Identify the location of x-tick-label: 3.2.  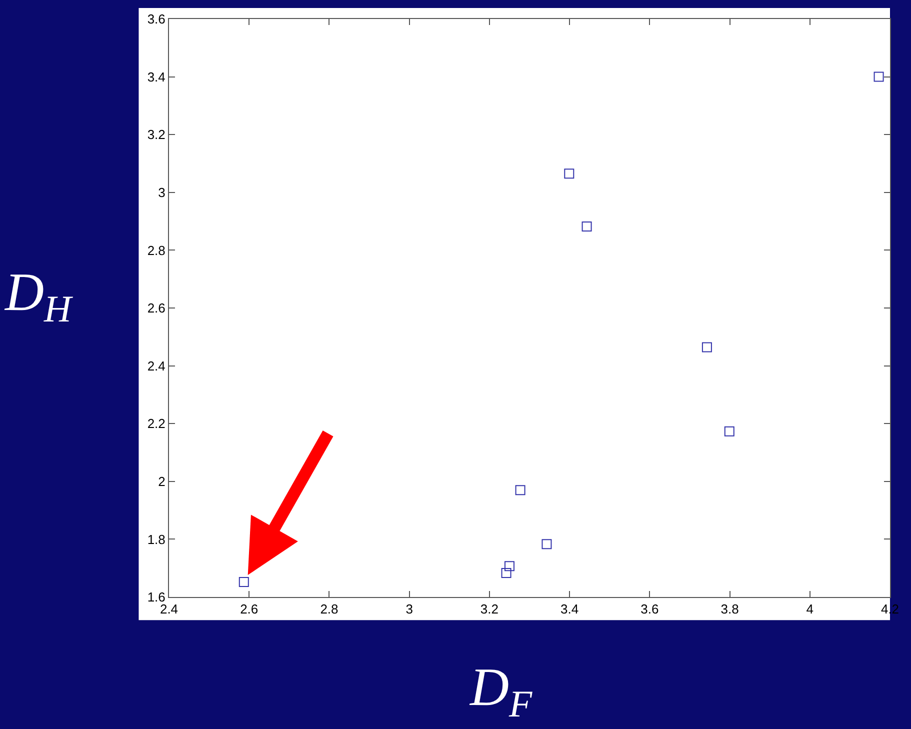
(489, 609).